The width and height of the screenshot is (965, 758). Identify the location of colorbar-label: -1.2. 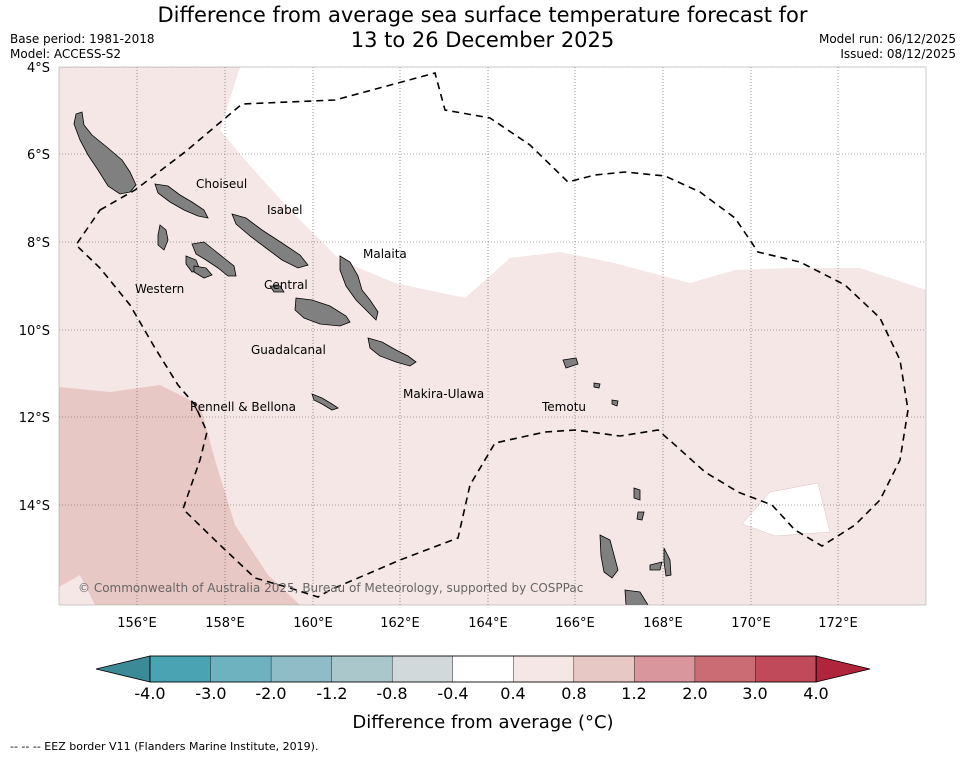
(331, 693).